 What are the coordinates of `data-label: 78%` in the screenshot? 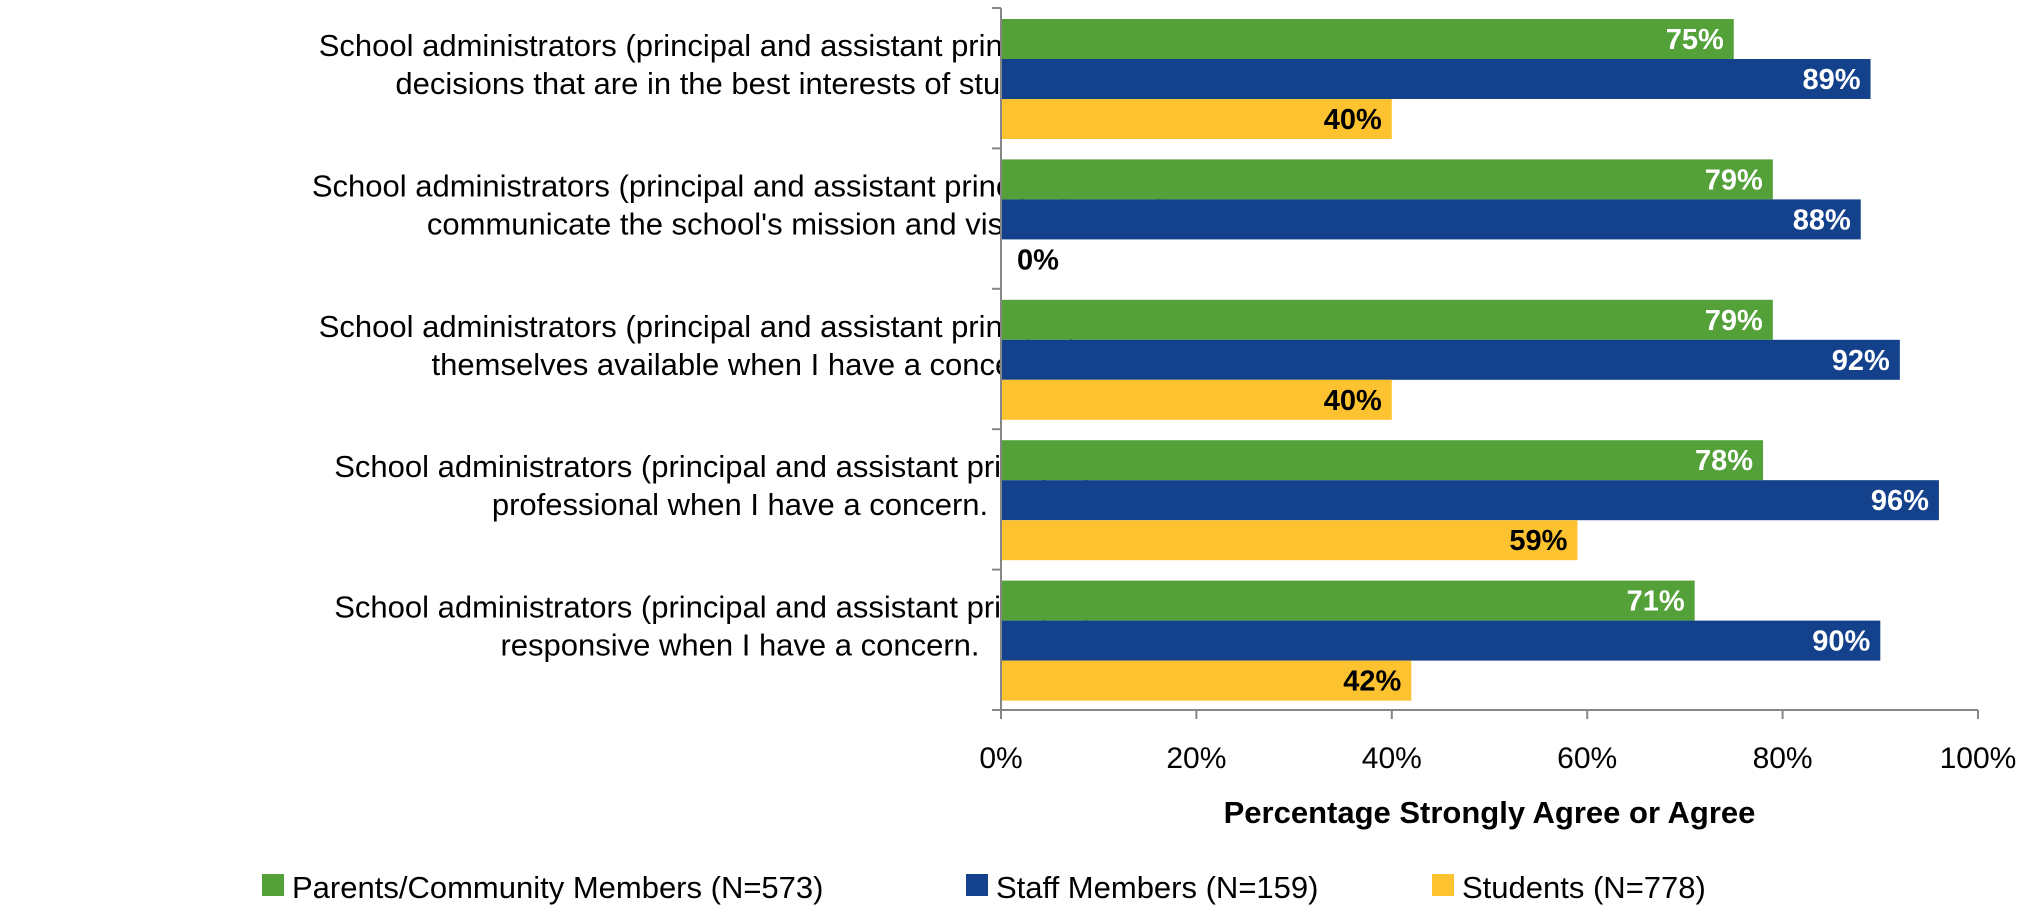 It's located at (1724, 461).